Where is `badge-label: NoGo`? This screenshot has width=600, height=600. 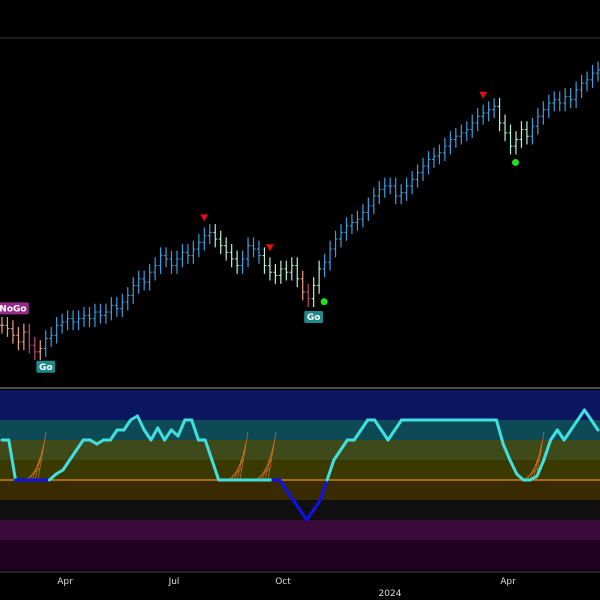 badge-label: NoGo is located at coordinates (13, 309).